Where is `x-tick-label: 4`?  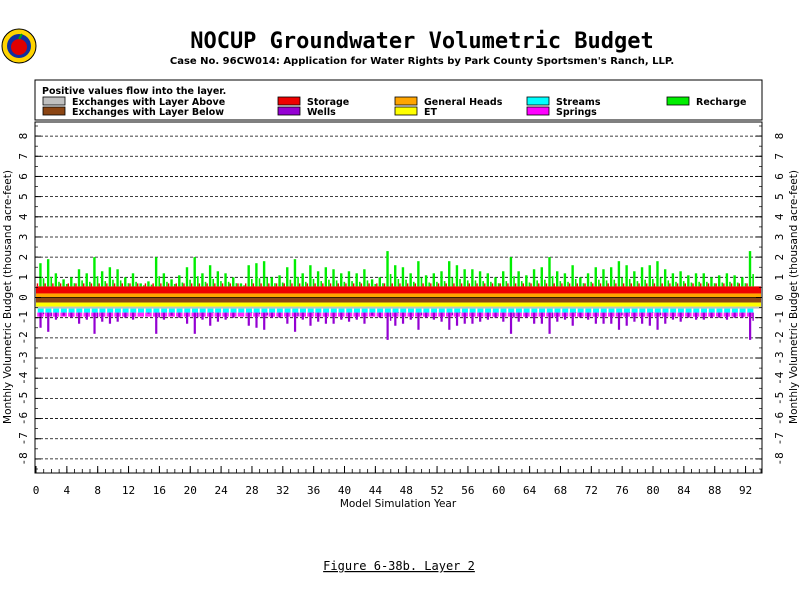 x-tick-label: 4 is located at coordinates (67, 490).